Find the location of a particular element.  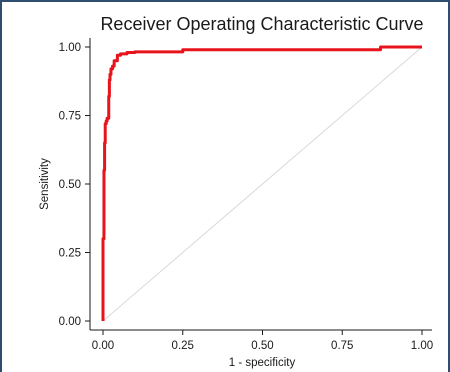

x-tick-label: 1.00 is located at coordinates (422, 346).